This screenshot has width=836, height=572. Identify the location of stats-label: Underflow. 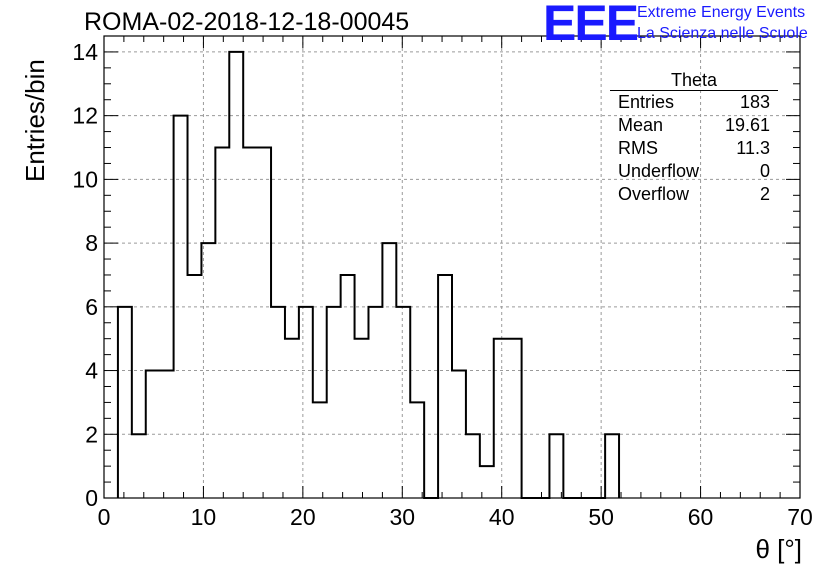
(659, 171).